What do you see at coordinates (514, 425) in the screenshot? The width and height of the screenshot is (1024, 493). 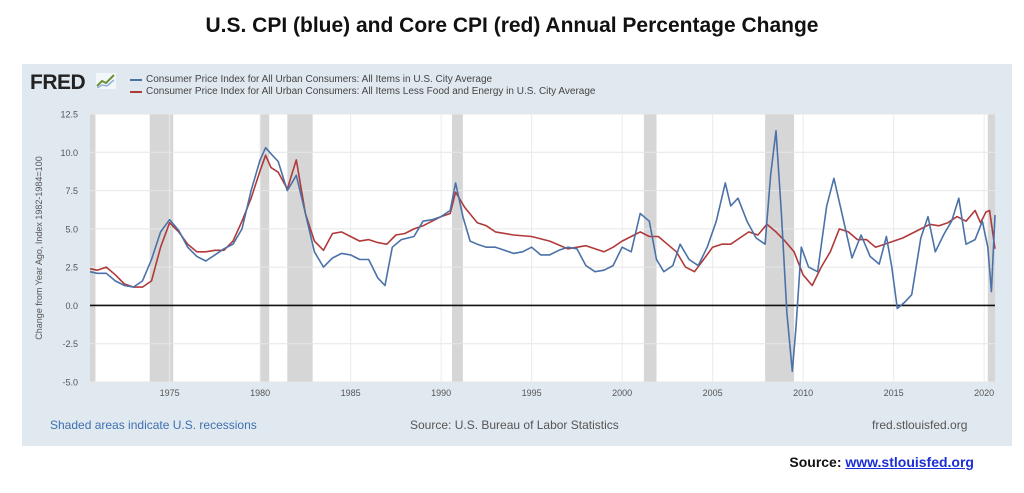 I see `source-note: Source: U.S. Bureau of Labor Statistics` at bounding box center [514, 425].